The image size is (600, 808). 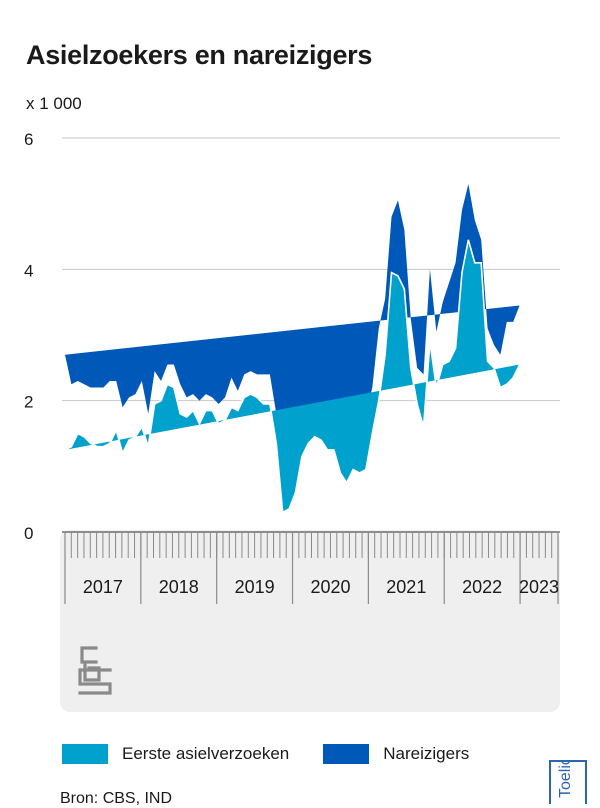 I want to click on x-year-label-2022: 2022, so click(x=482, y=587).